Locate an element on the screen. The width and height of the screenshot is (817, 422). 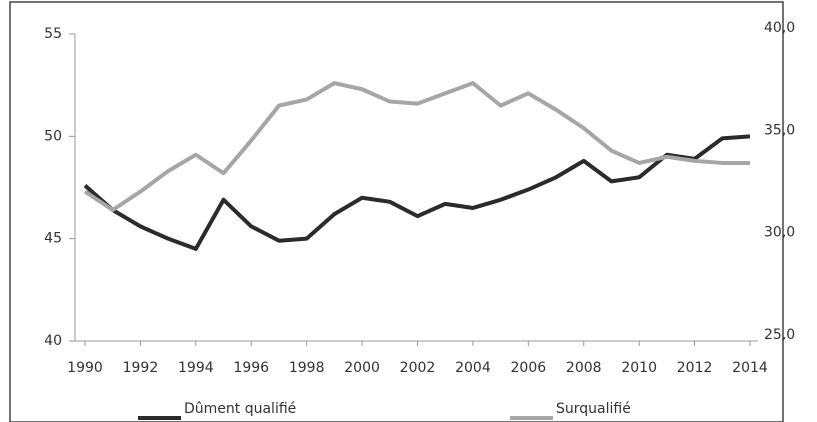
y2-tick-label: 35,0 is located at coordinates (779, 130).